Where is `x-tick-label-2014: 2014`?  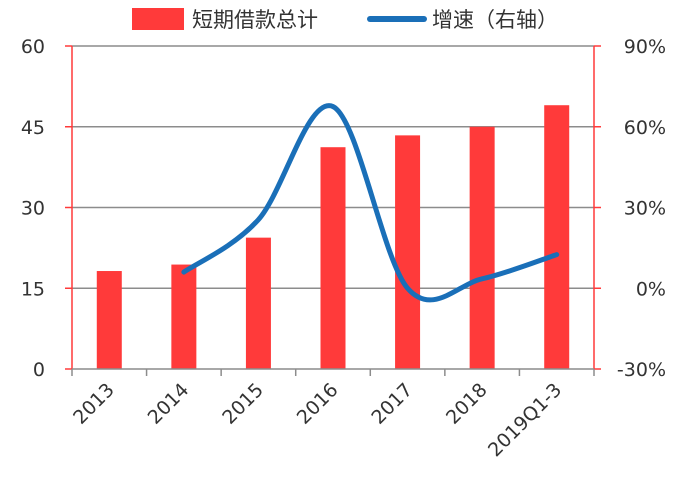 x-tick-label-2014: 2014 is located at coordinates (169, 404).